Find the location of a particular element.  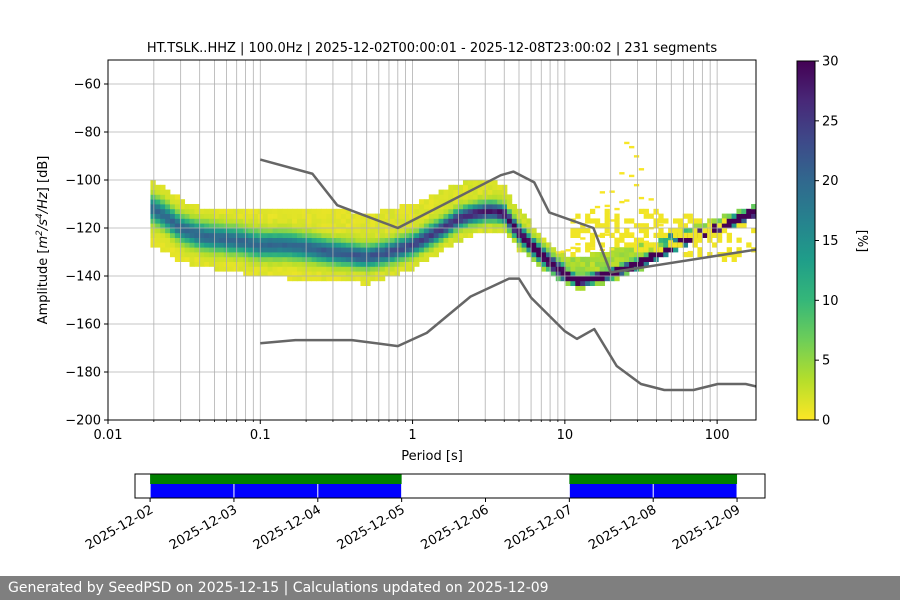

colorbar-label: [%] is located at coordinates (861, 241).